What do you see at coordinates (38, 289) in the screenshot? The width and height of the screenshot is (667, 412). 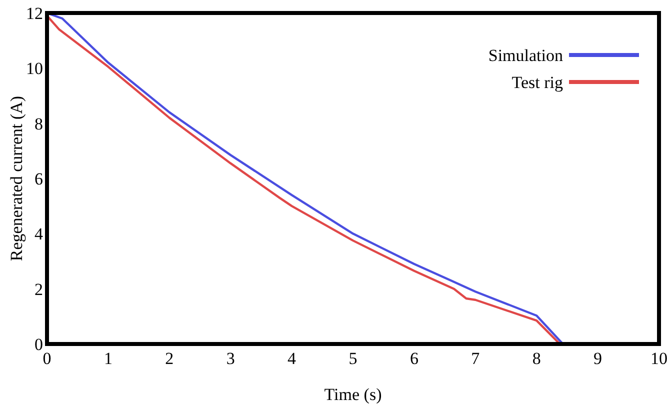 I see `y-tick-label: 2` at bounding box center [38, 289].